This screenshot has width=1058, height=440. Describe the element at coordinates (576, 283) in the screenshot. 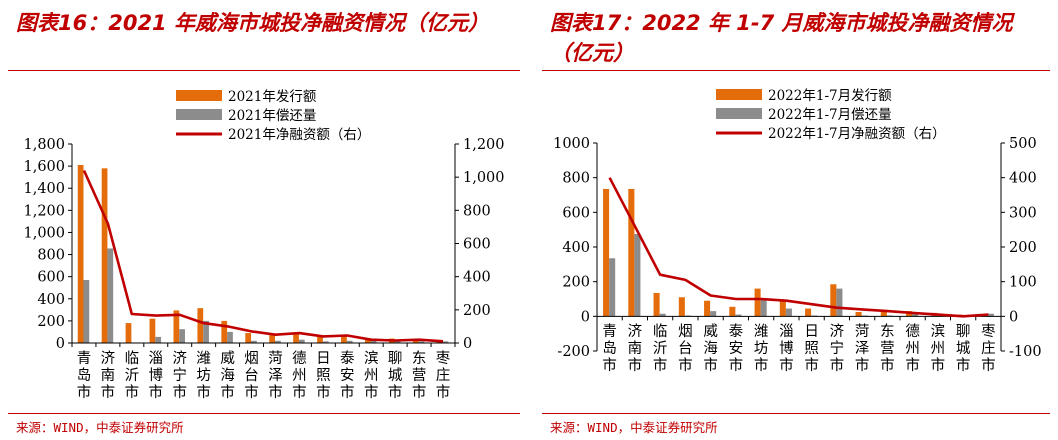

I see `left-tick-label: 200` at that location.